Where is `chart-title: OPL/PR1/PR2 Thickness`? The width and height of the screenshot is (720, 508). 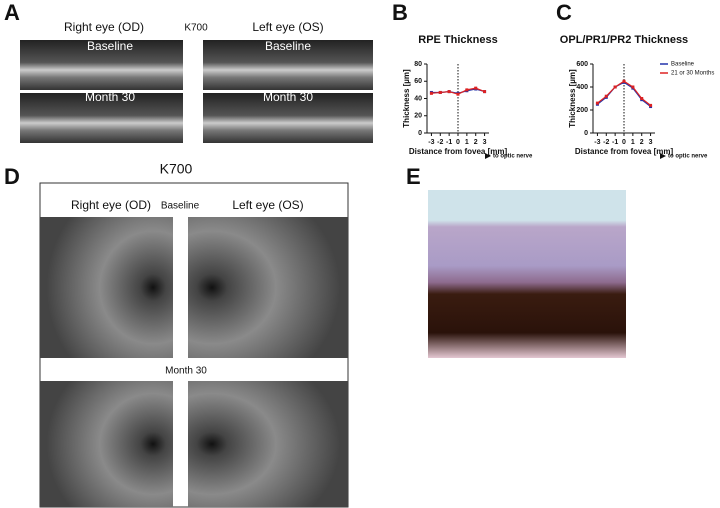 chart-title: OPL/PR1/PR2 Thickness is located at coordinates (624, 40).